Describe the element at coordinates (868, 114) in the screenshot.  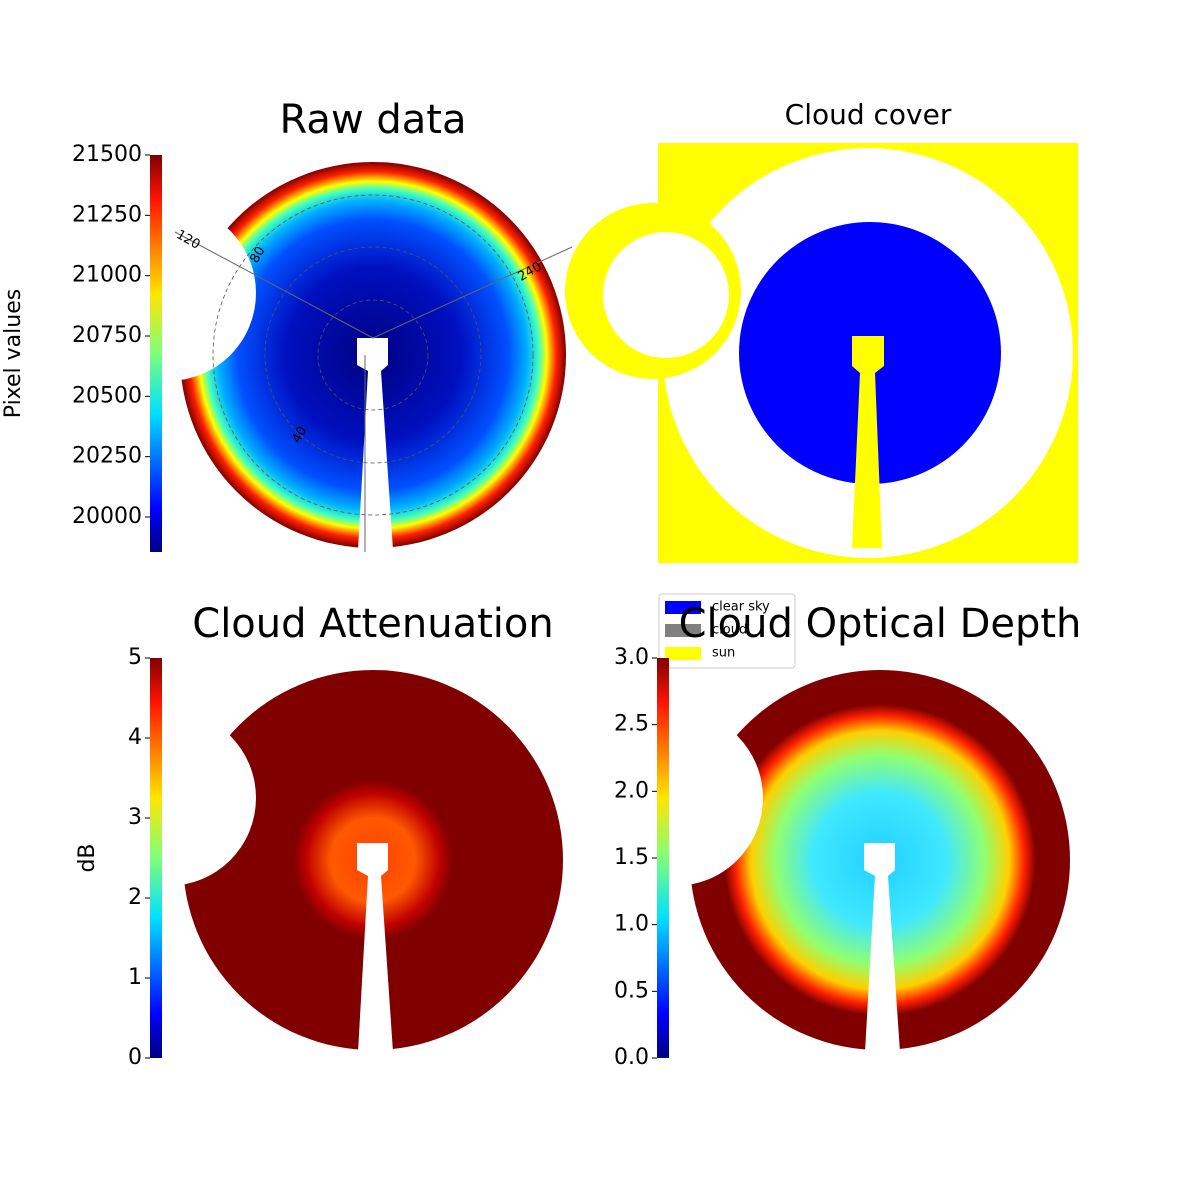
I see `chart-title: Cloud cover` at that location.